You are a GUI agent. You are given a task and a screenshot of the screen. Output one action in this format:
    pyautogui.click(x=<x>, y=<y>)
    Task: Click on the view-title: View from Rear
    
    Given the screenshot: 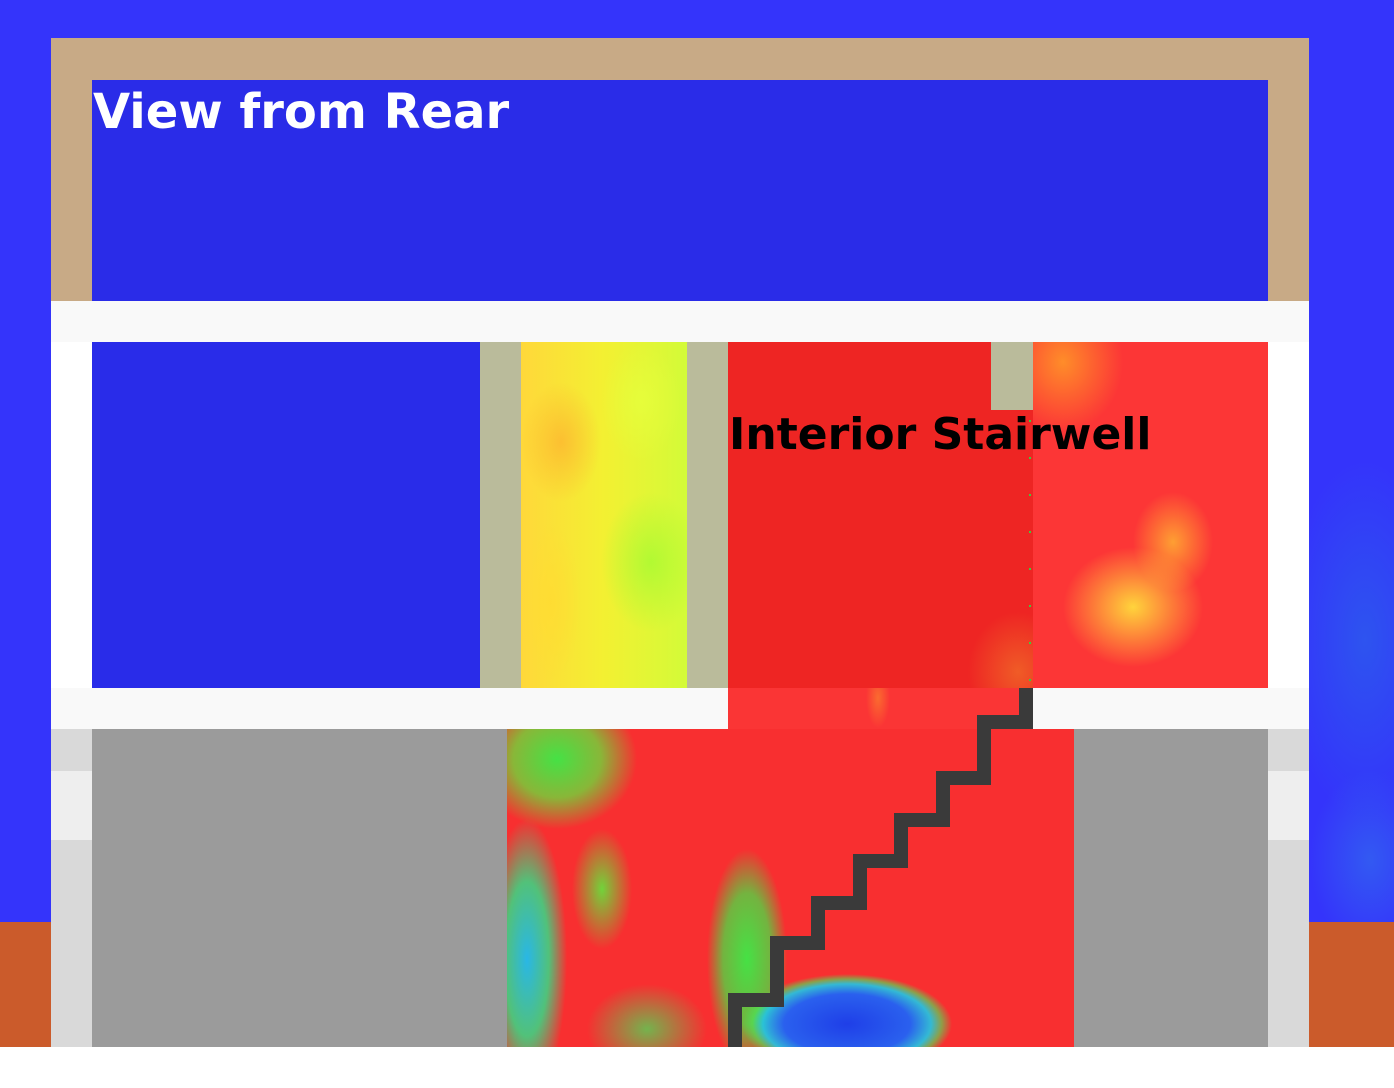 What is the action you would take?
    pyautogui.click(x=301, y=112)
    